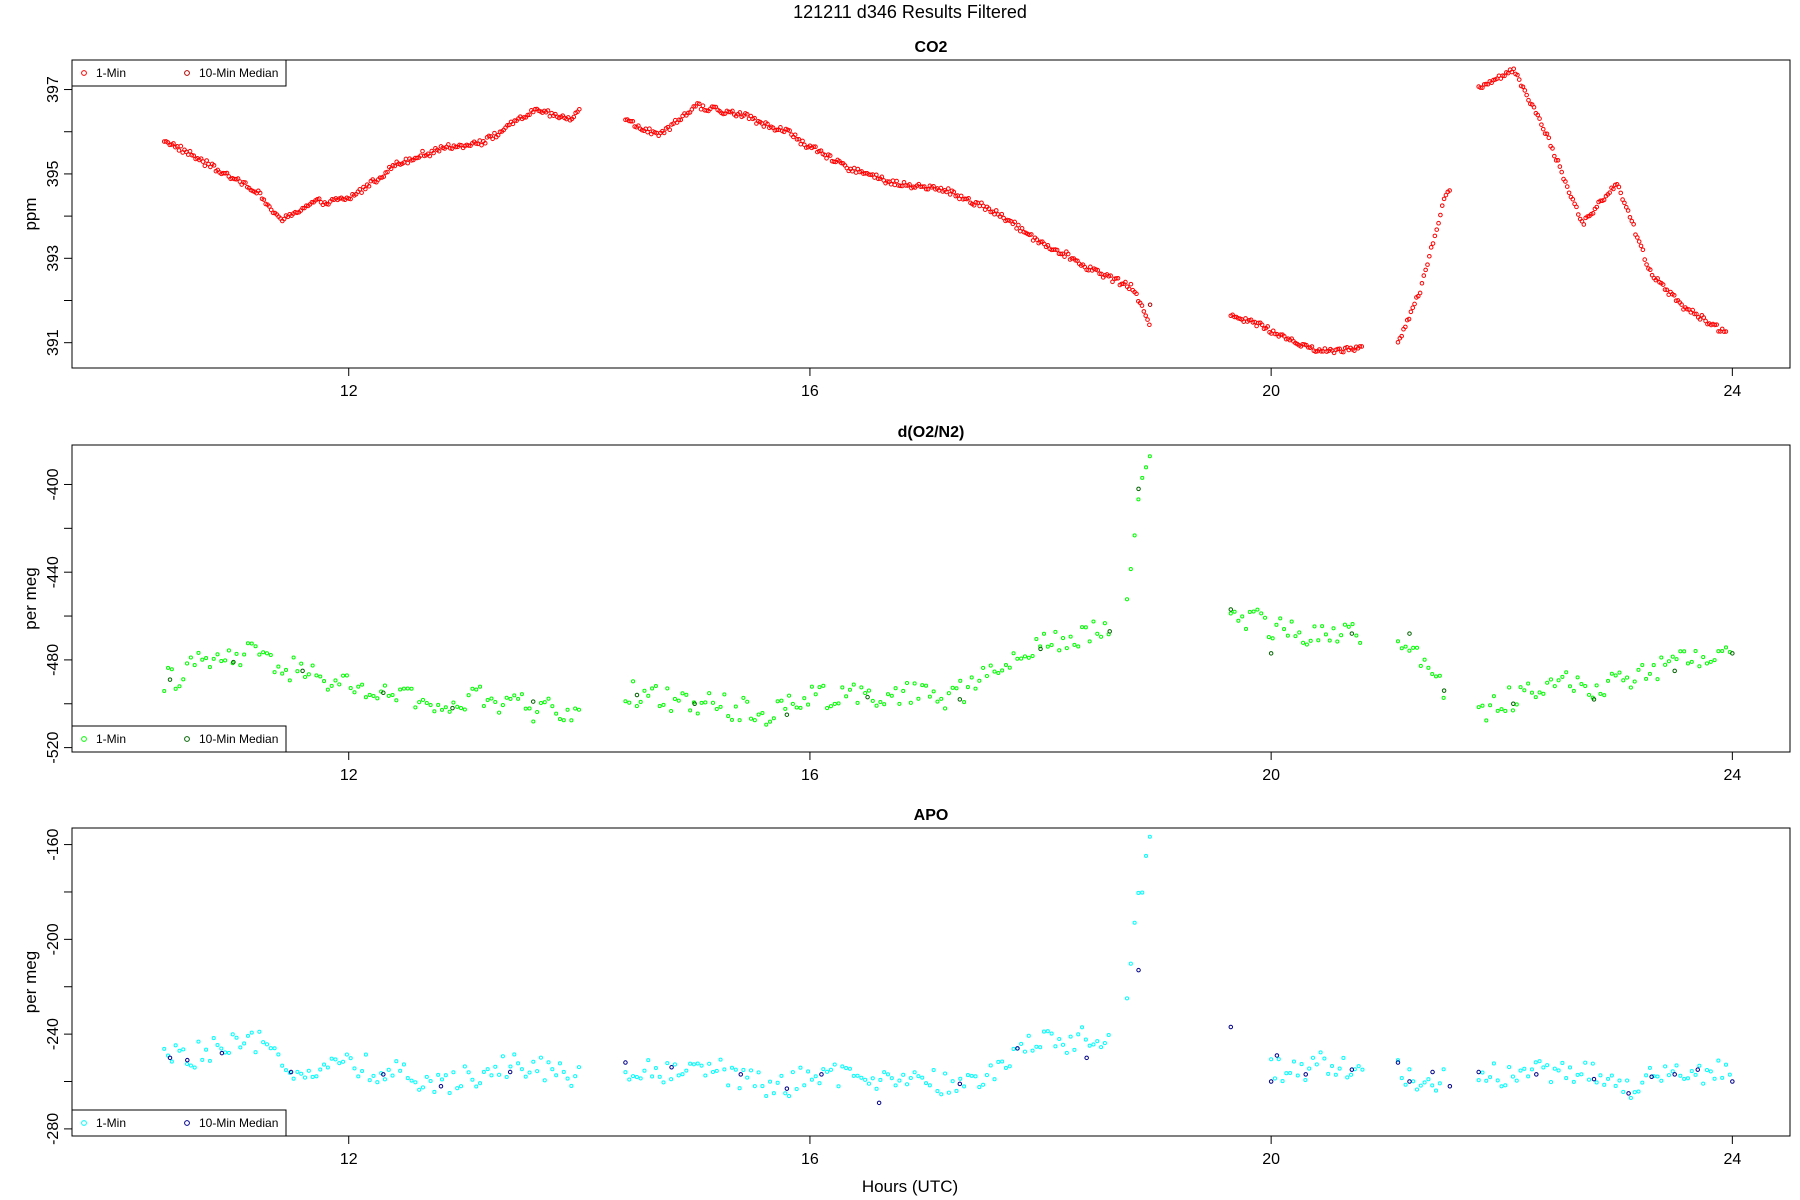  I want to click on x-tick-label: 20, so click(1271, 391).